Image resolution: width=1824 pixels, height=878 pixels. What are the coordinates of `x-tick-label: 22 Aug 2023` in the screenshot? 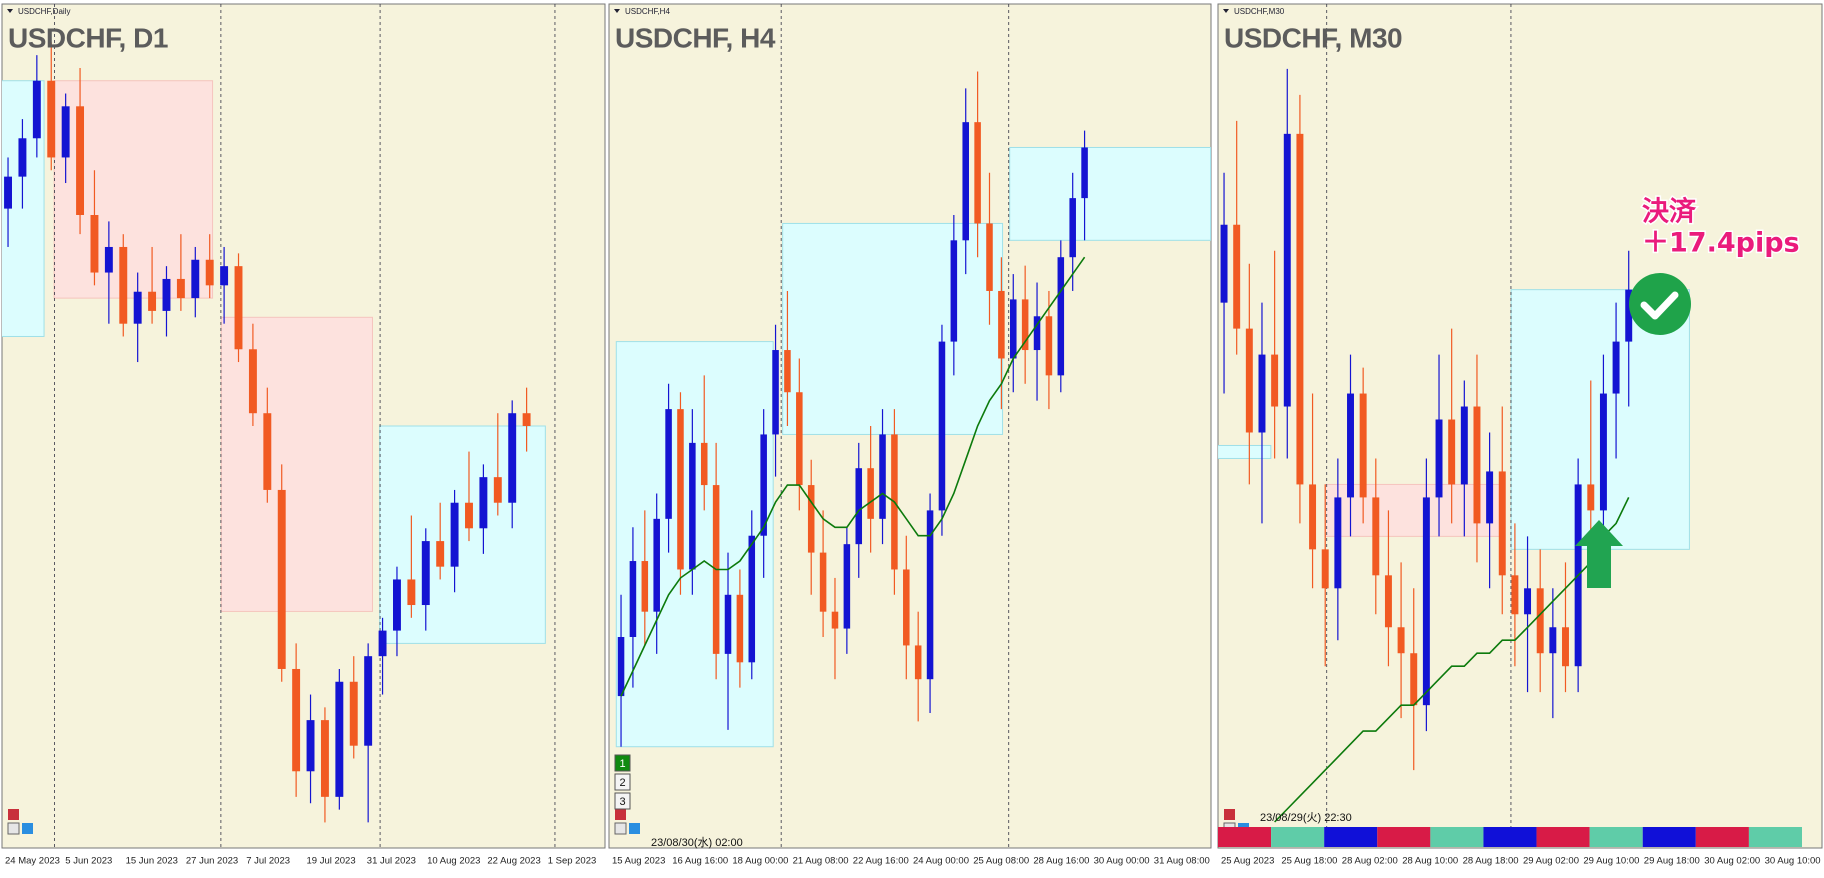 It's located at (513, 861).